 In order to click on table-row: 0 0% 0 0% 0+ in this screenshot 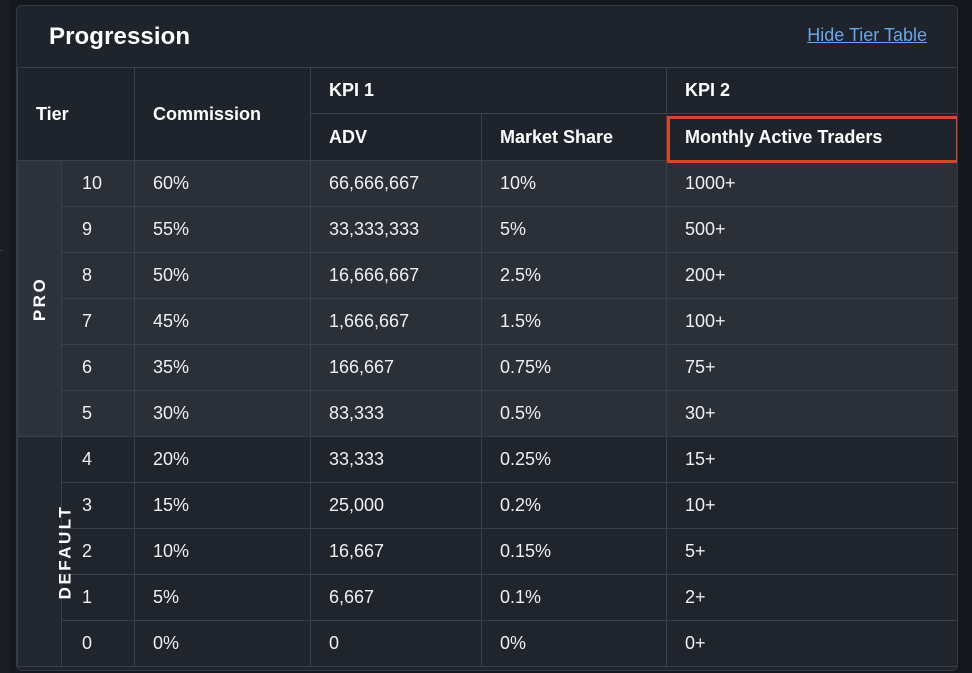, I will do `click(487, 643)`.